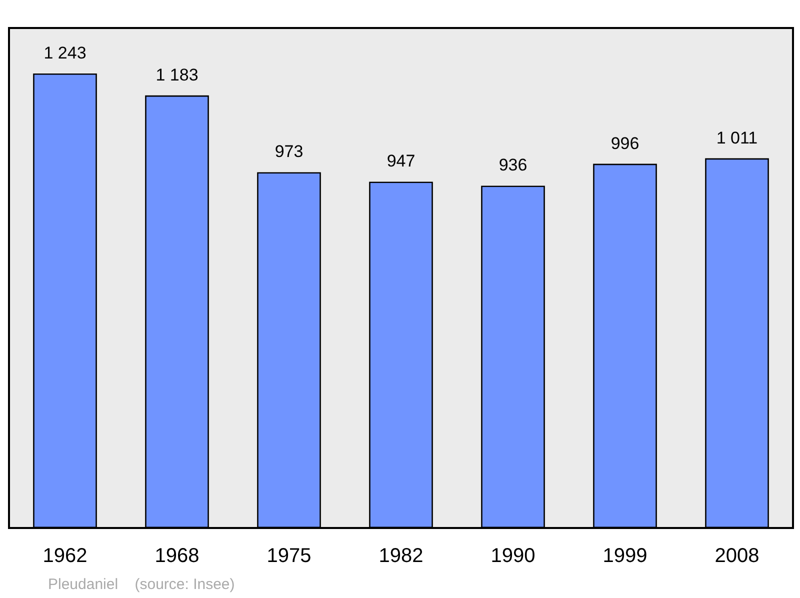 The height and width of the screenshot is (598, 800). What do you see at coordinates (625, 556) in the screenshot?
I see `x-tick-label: 1999` at bounding box center [625, 556].